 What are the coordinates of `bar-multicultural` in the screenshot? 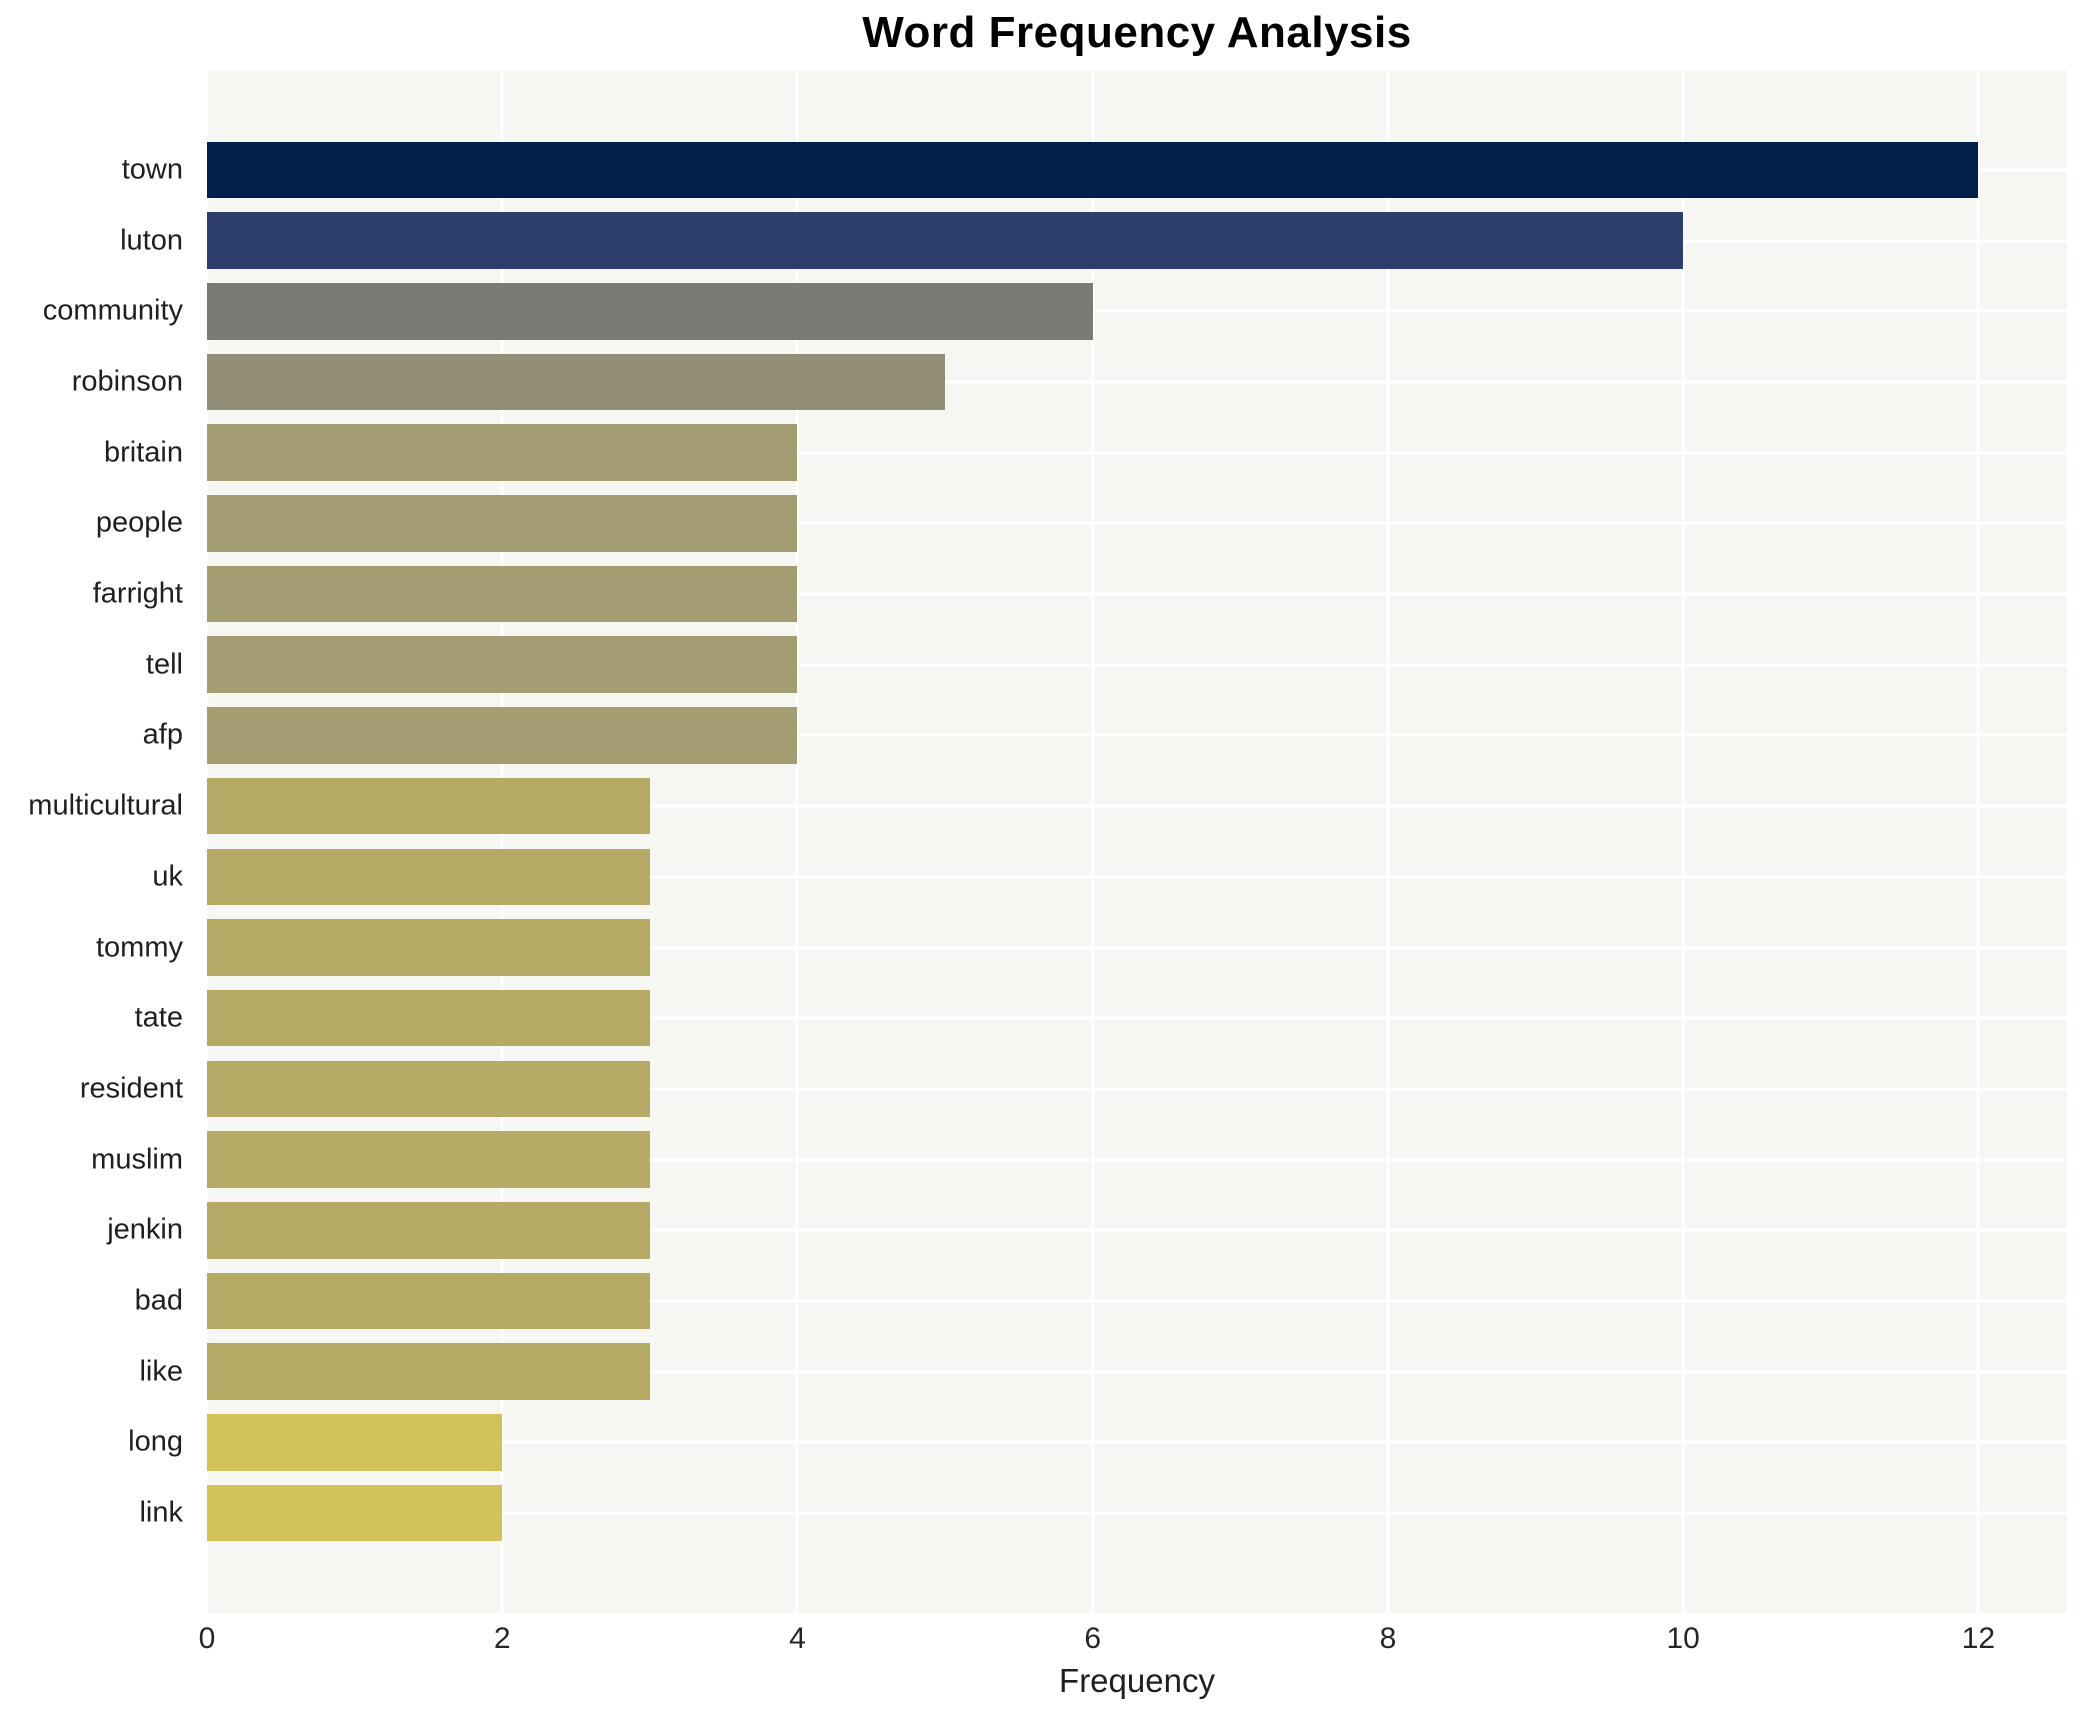 It's located at (428, 806).